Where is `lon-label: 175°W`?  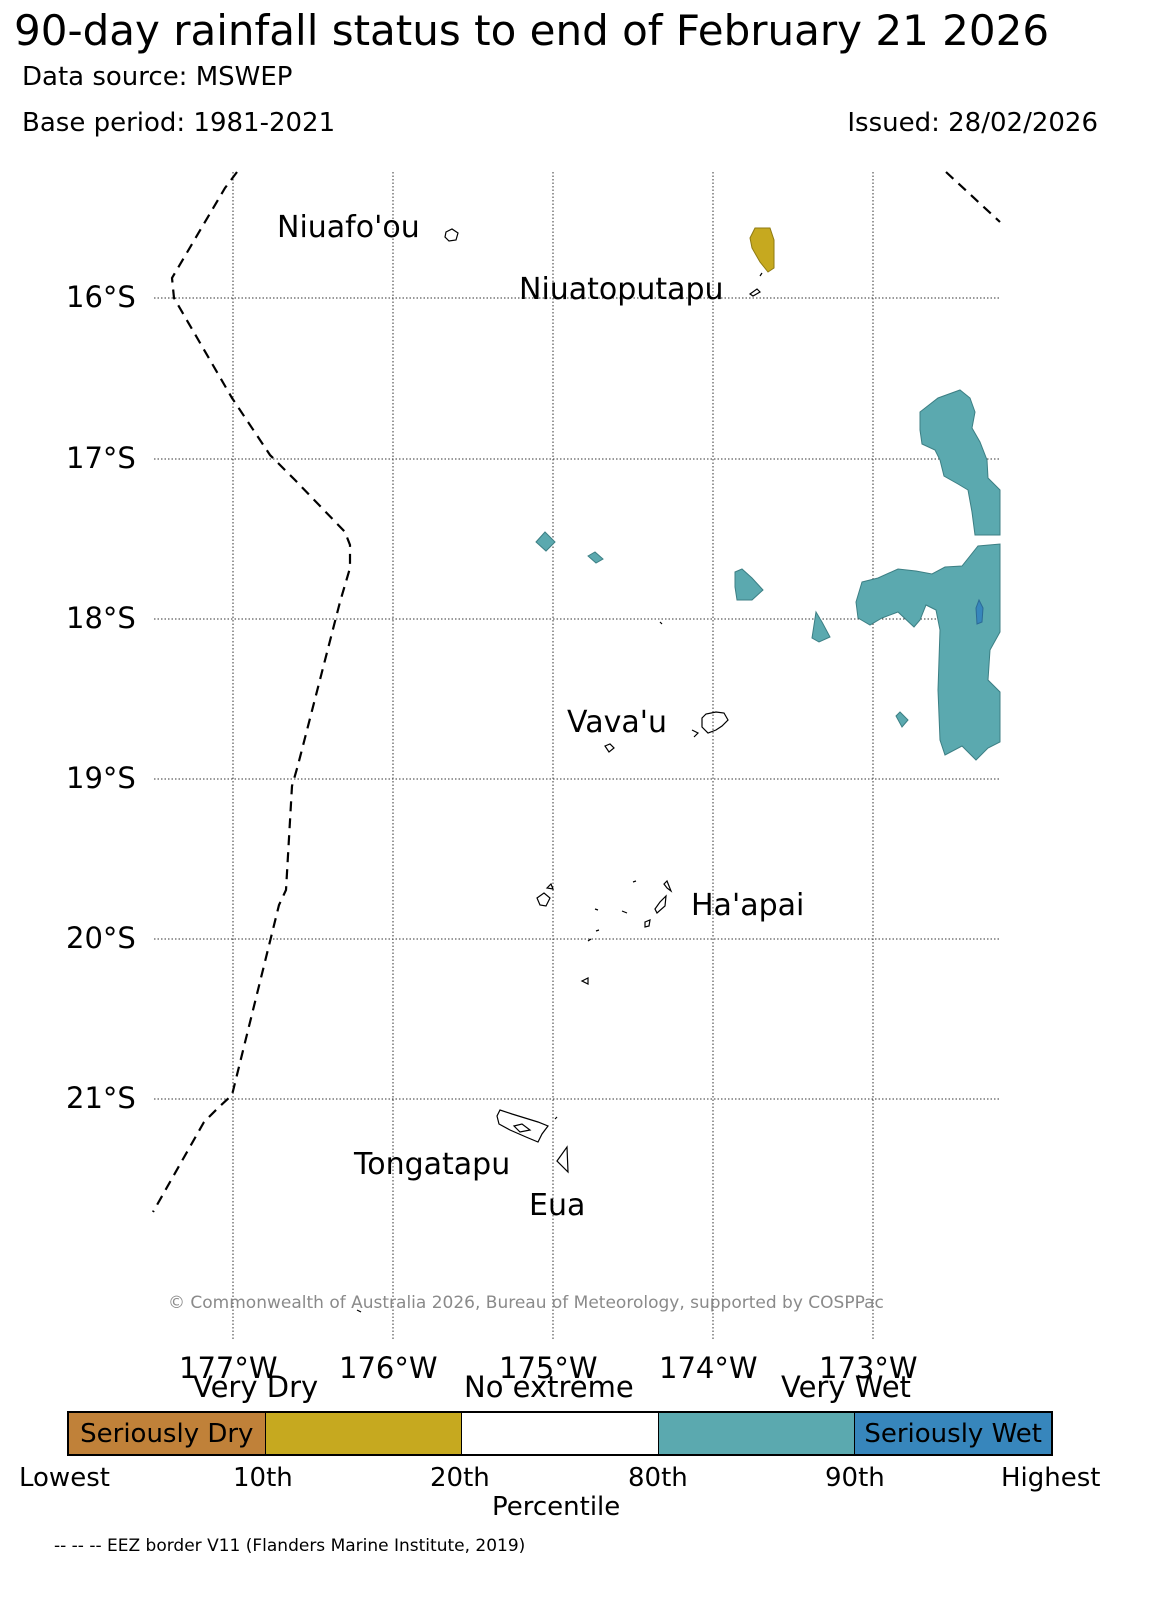 lon-label: 175°W is located at coordinates (548, 1368).